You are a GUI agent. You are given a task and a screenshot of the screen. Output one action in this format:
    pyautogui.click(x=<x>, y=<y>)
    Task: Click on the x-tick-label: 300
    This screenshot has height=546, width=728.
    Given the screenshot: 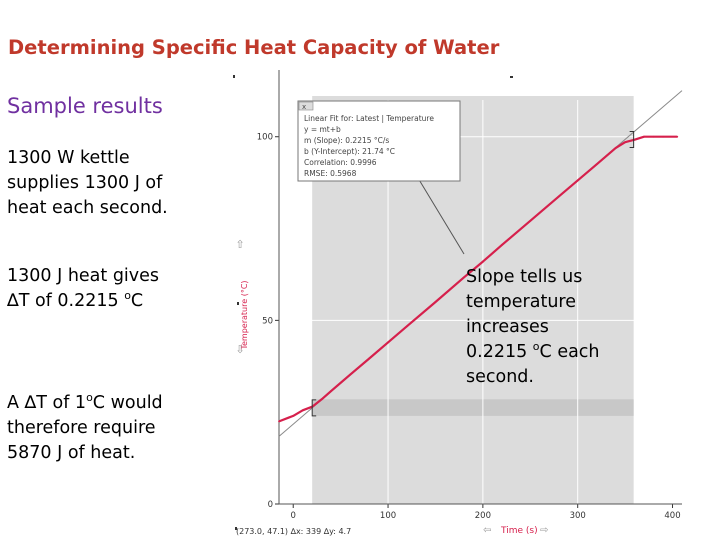 What is the action you would take?
    pyautogui.click(x=578, y=516)
    